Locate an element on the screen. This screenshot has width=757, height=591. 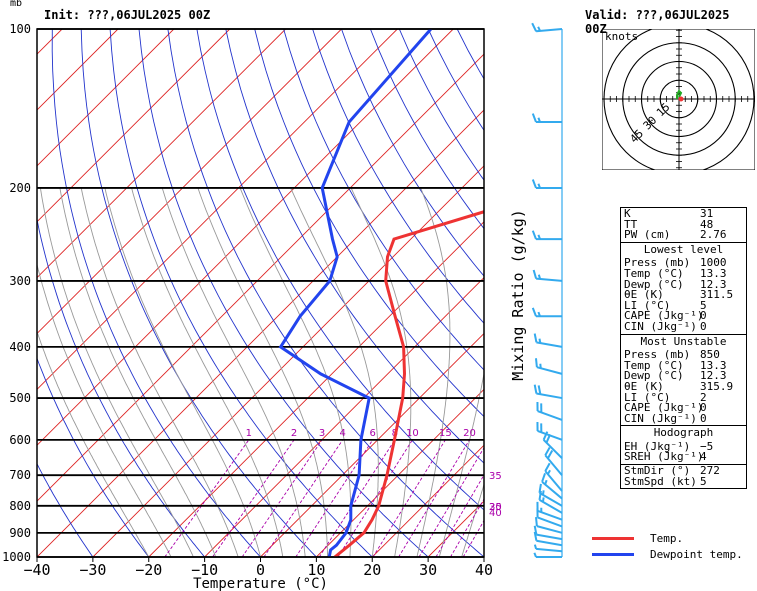
valid-time-label: Valid: ???,06JUL2025 00Z is located at coordinates (657, 22).